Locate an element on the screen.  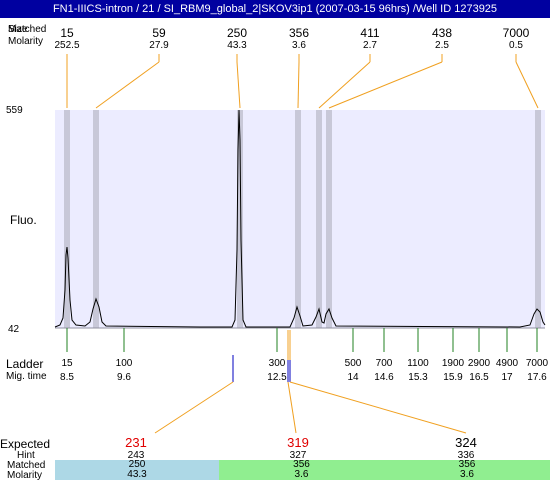
ladder-size: 4900 is located at coordinates (507, 363).